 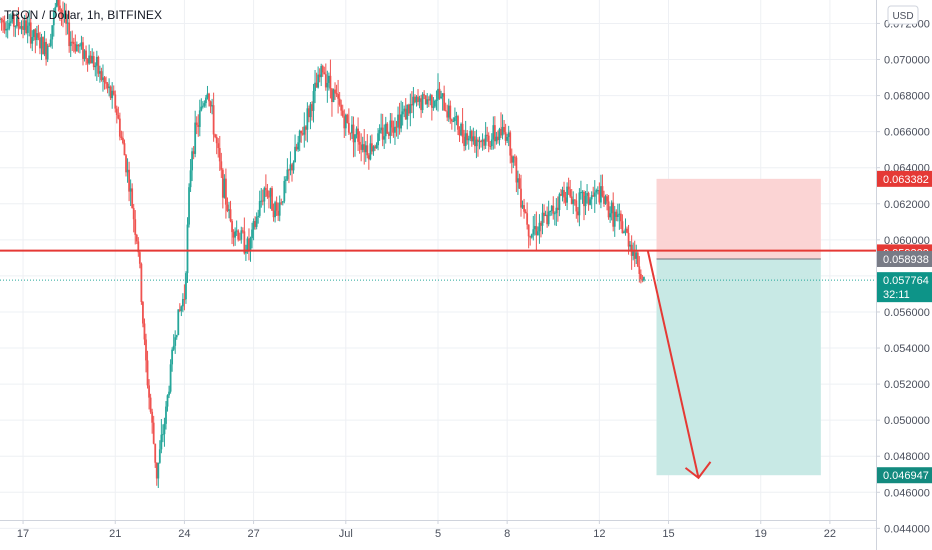 What do you see at coordinates (907, 457) in the screenshot?
I see `y-tick-label: 0.048000` at bounding box center [907, 457].